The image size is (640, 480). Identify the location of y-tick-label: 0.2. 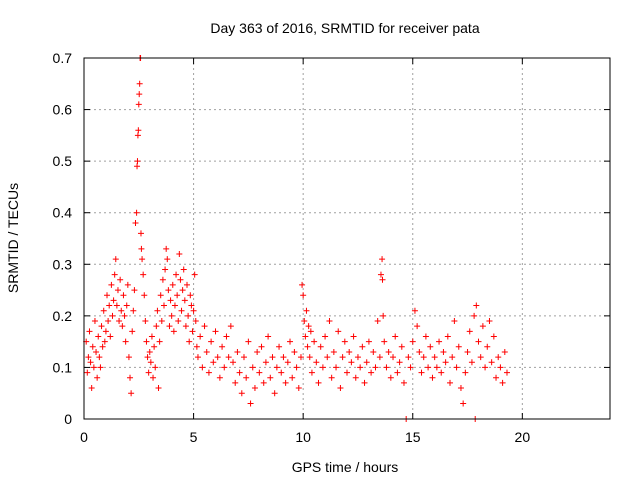
(63, 316).